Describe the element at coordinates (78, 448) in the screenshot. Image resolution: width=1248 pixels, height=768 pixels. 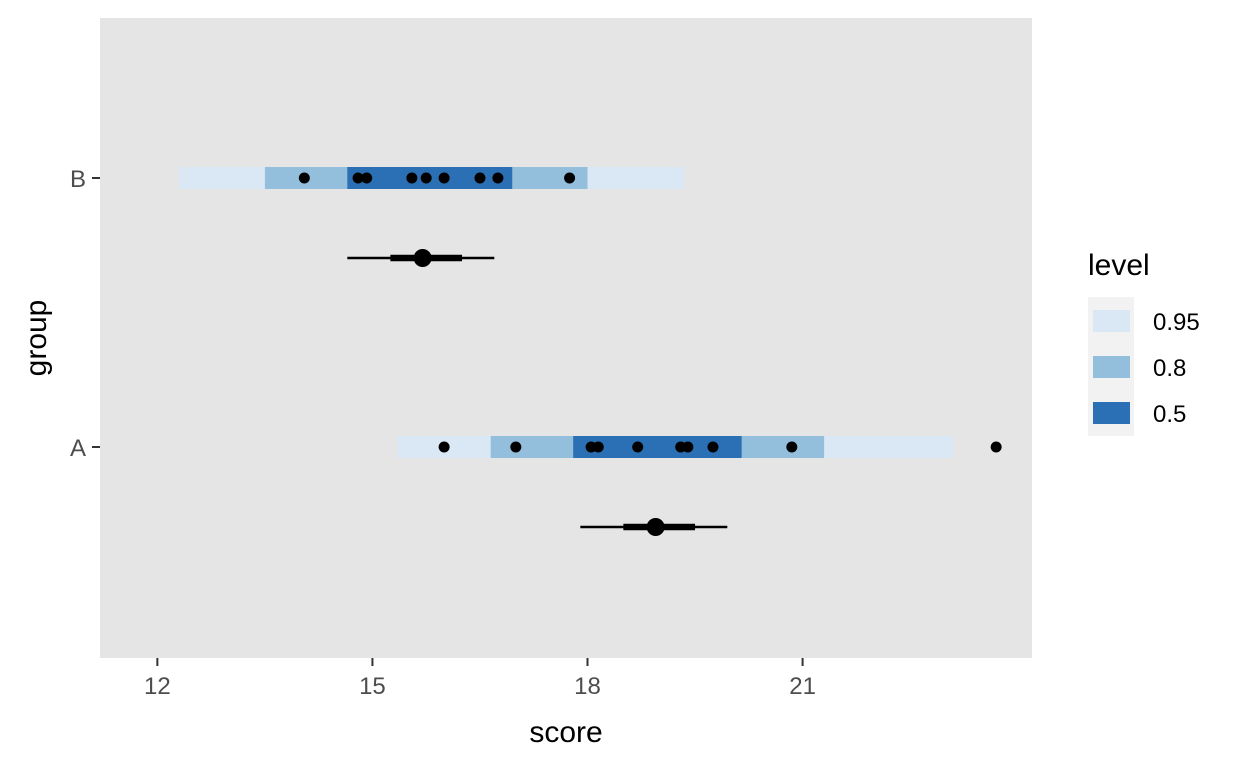
I see `y-tick-label-A: A` at that location.